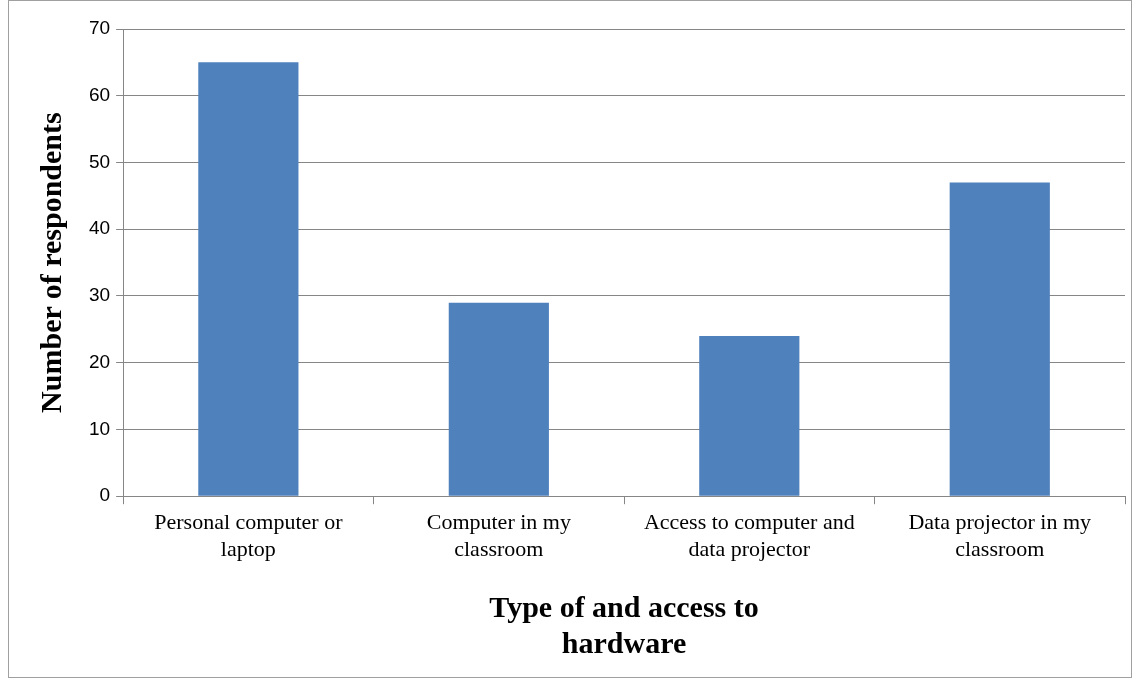  Describe the element at coordinates (99, 295) in the screenshot. I see `y-tick-label: 30` at that location.